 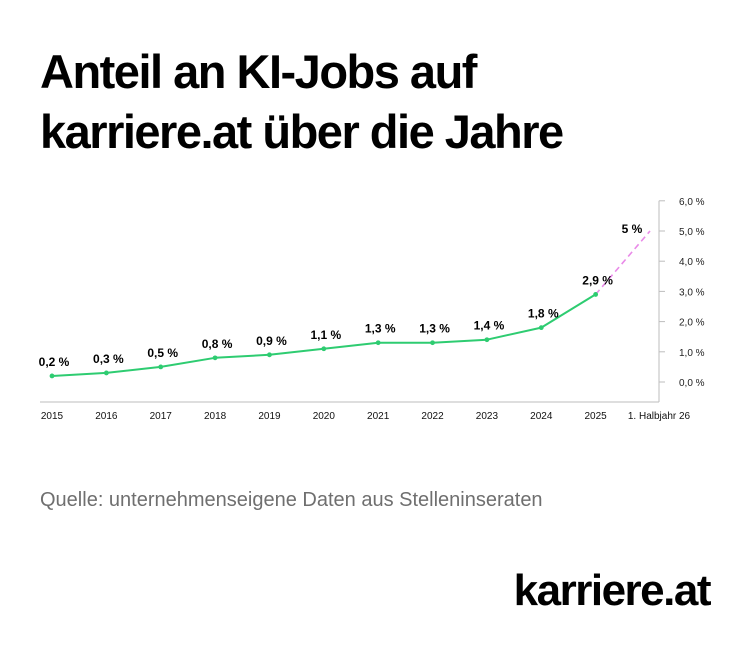 I want to click on y-tick-label: 4,0 %, so click(x=692, y=262).